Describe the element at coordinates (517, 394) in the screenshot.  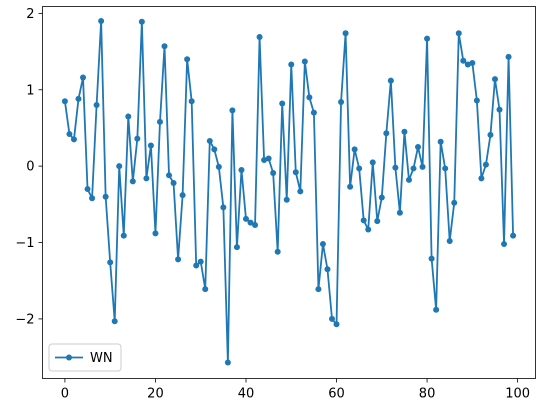
I see `x-tick-label: 100` at that location.